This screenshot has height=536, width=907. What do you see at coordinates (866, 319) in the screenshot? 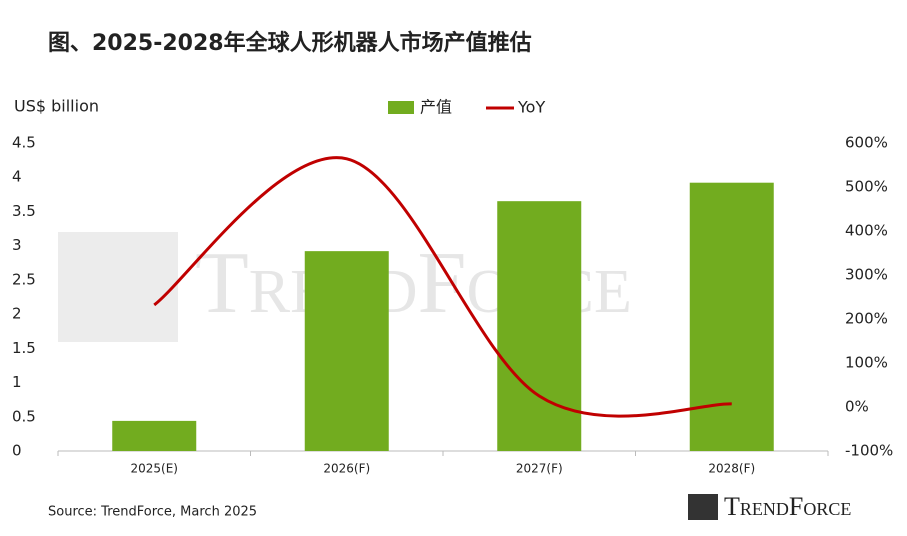
I see `y2-tick-label: 200%` at bounding box center [866, 319].